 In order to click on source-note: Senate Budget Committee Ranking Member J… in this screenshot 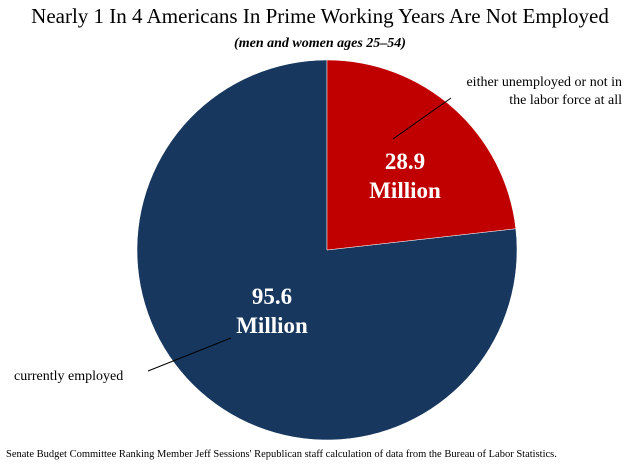, I will do `click(281, 454)`.